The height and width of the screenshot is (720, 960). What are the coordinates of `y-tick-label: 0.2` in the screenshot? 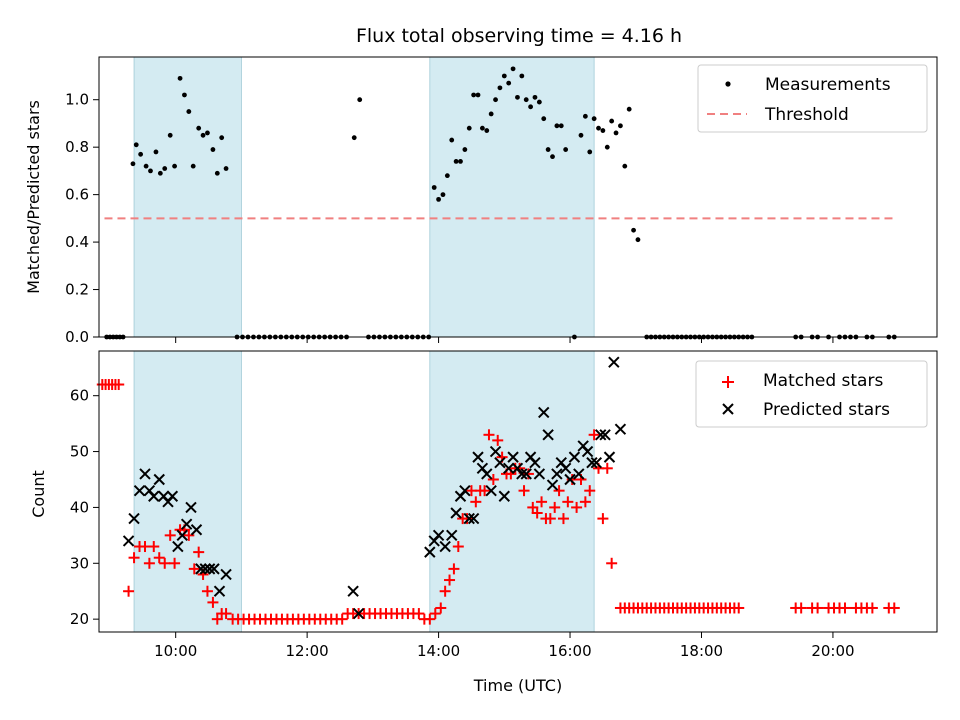 It's located at (77, 290).